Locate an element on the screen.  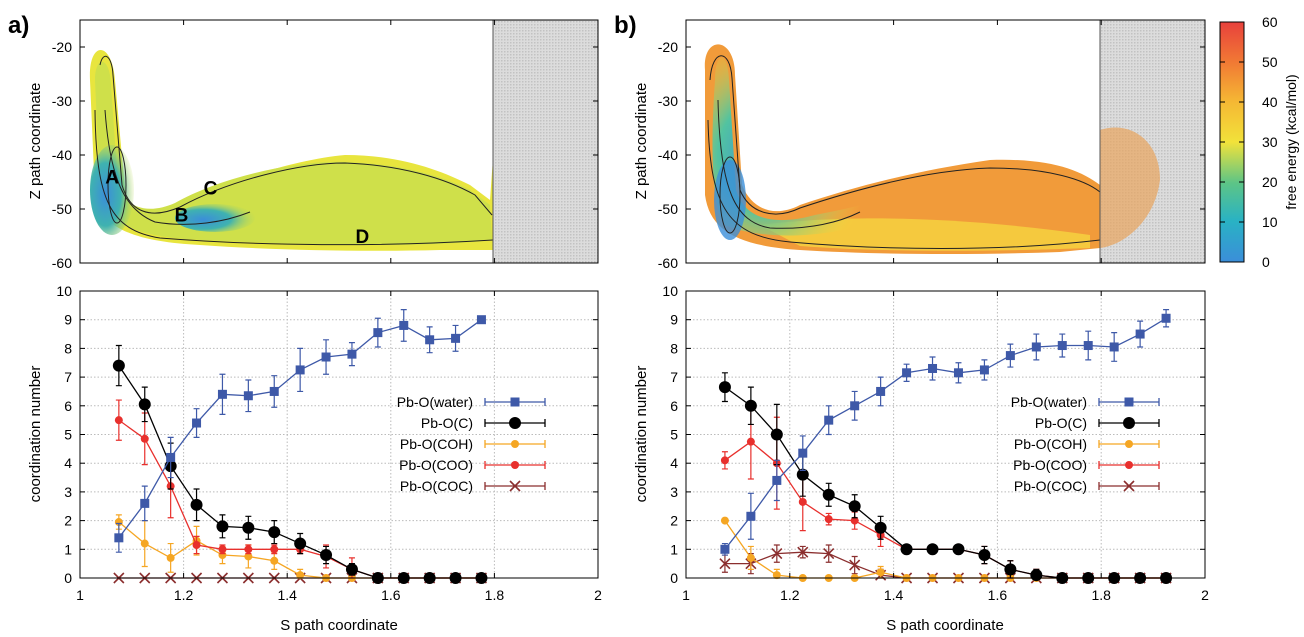
legend-label: Pb-O(C) is located at coordinates (1061, 423).